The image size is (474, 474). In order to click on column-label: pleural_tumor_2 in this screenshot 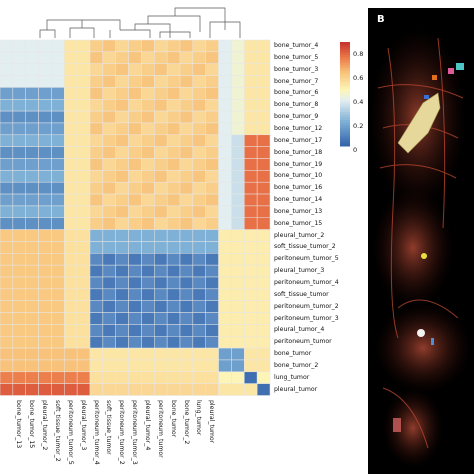, I will do `click(45, 424)`.